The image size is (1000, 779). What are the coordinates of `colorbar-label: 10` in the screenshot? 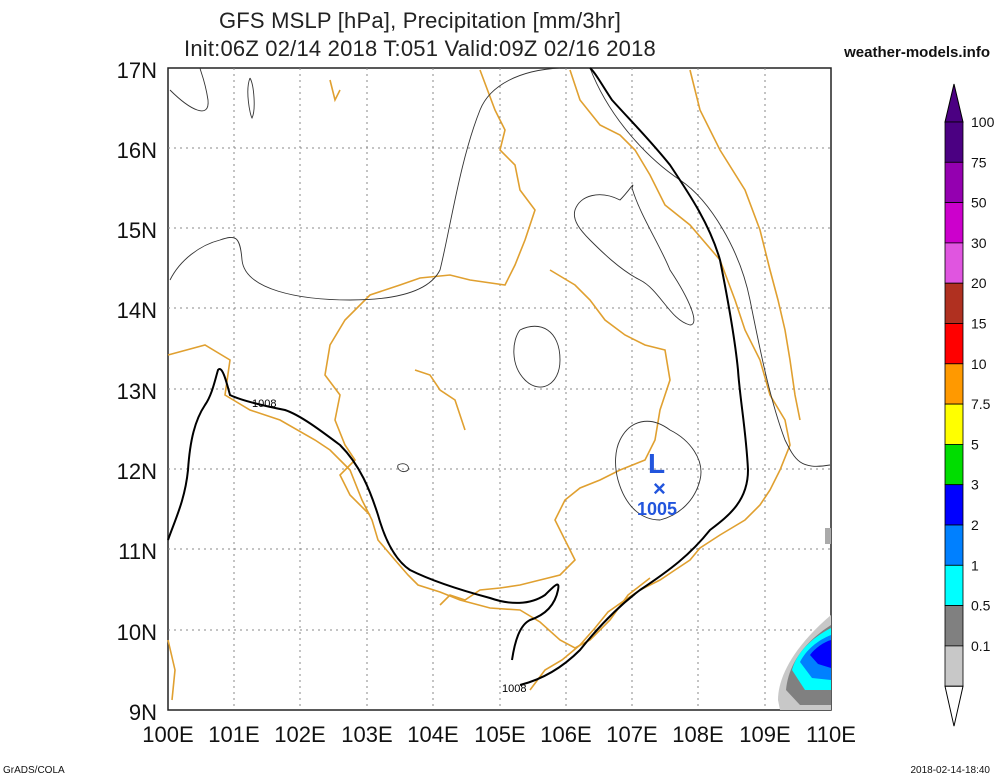 It's located at (979, 364).